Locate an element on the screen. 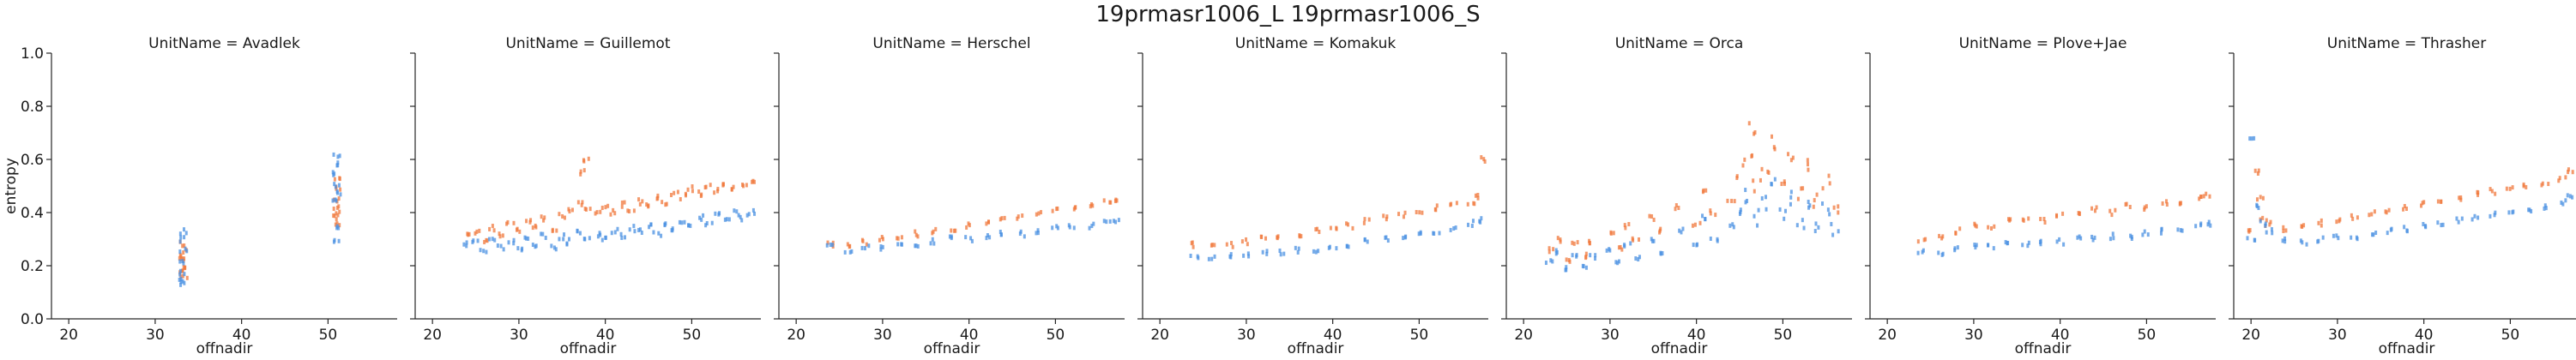 The image size is (2576, 360). x-tick-label: 50 is located at coordinates (692, 335).